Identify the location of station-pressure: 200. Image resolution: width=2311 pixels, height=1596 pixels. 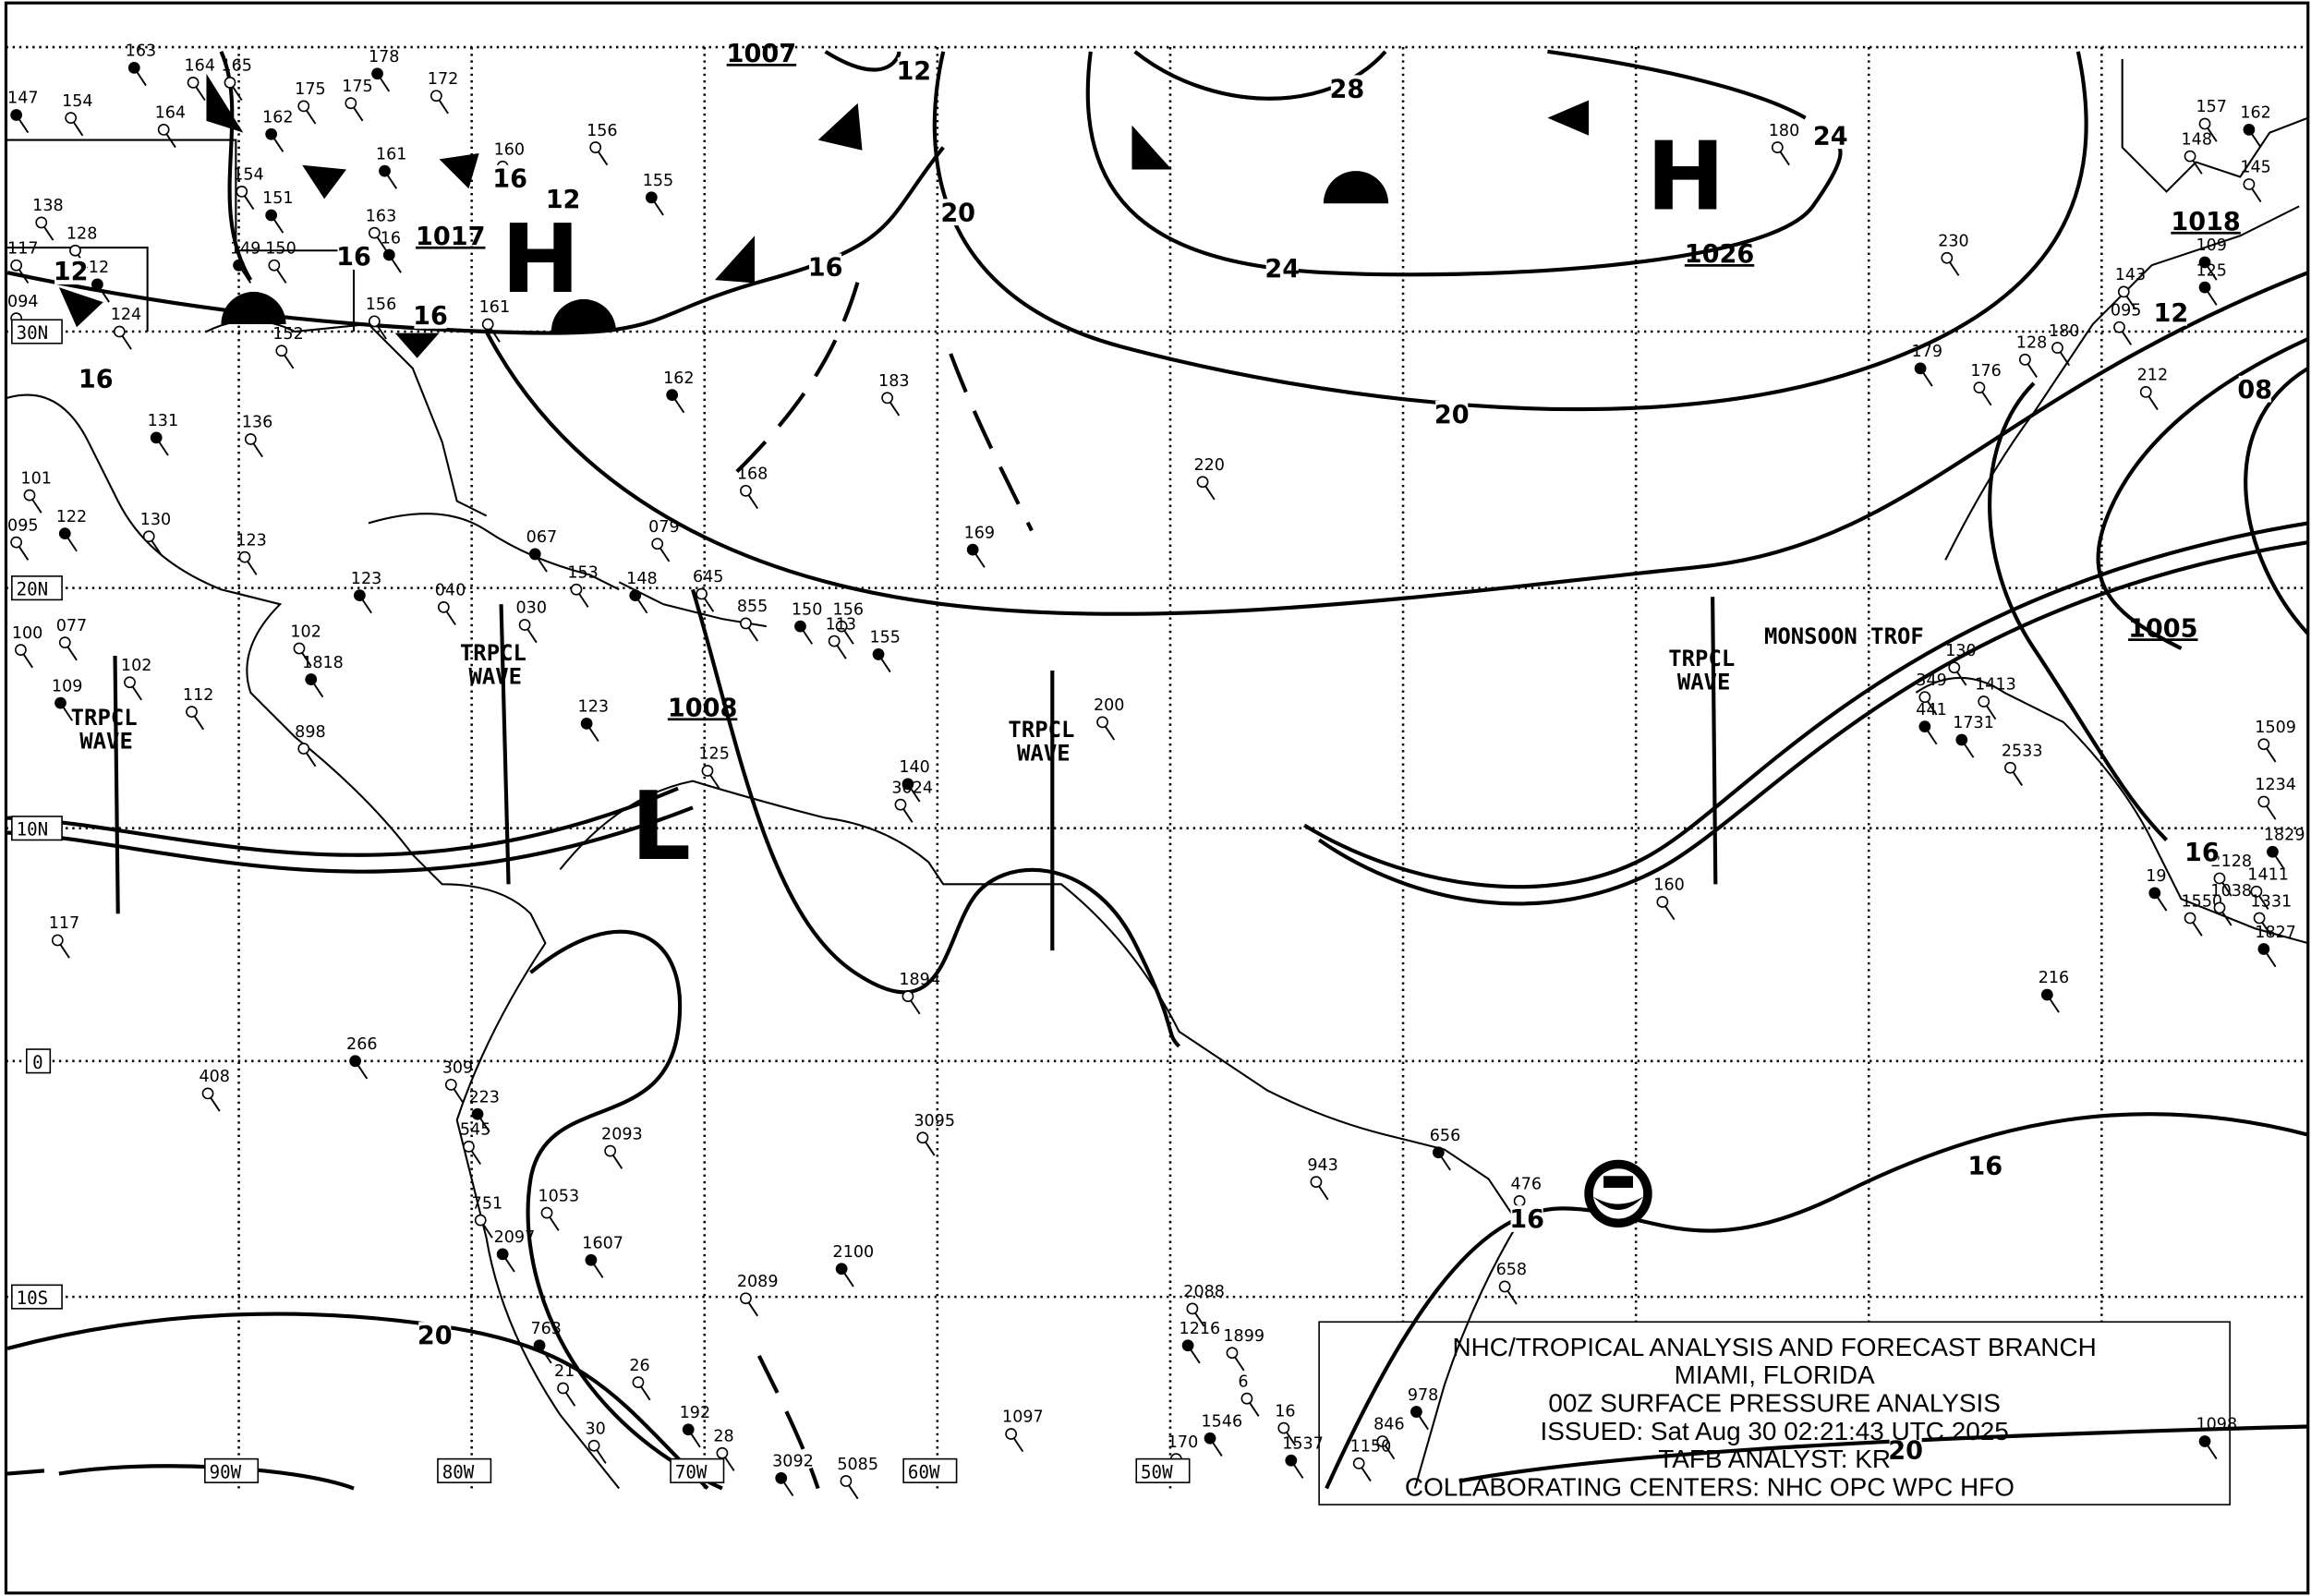
(1109, 705).